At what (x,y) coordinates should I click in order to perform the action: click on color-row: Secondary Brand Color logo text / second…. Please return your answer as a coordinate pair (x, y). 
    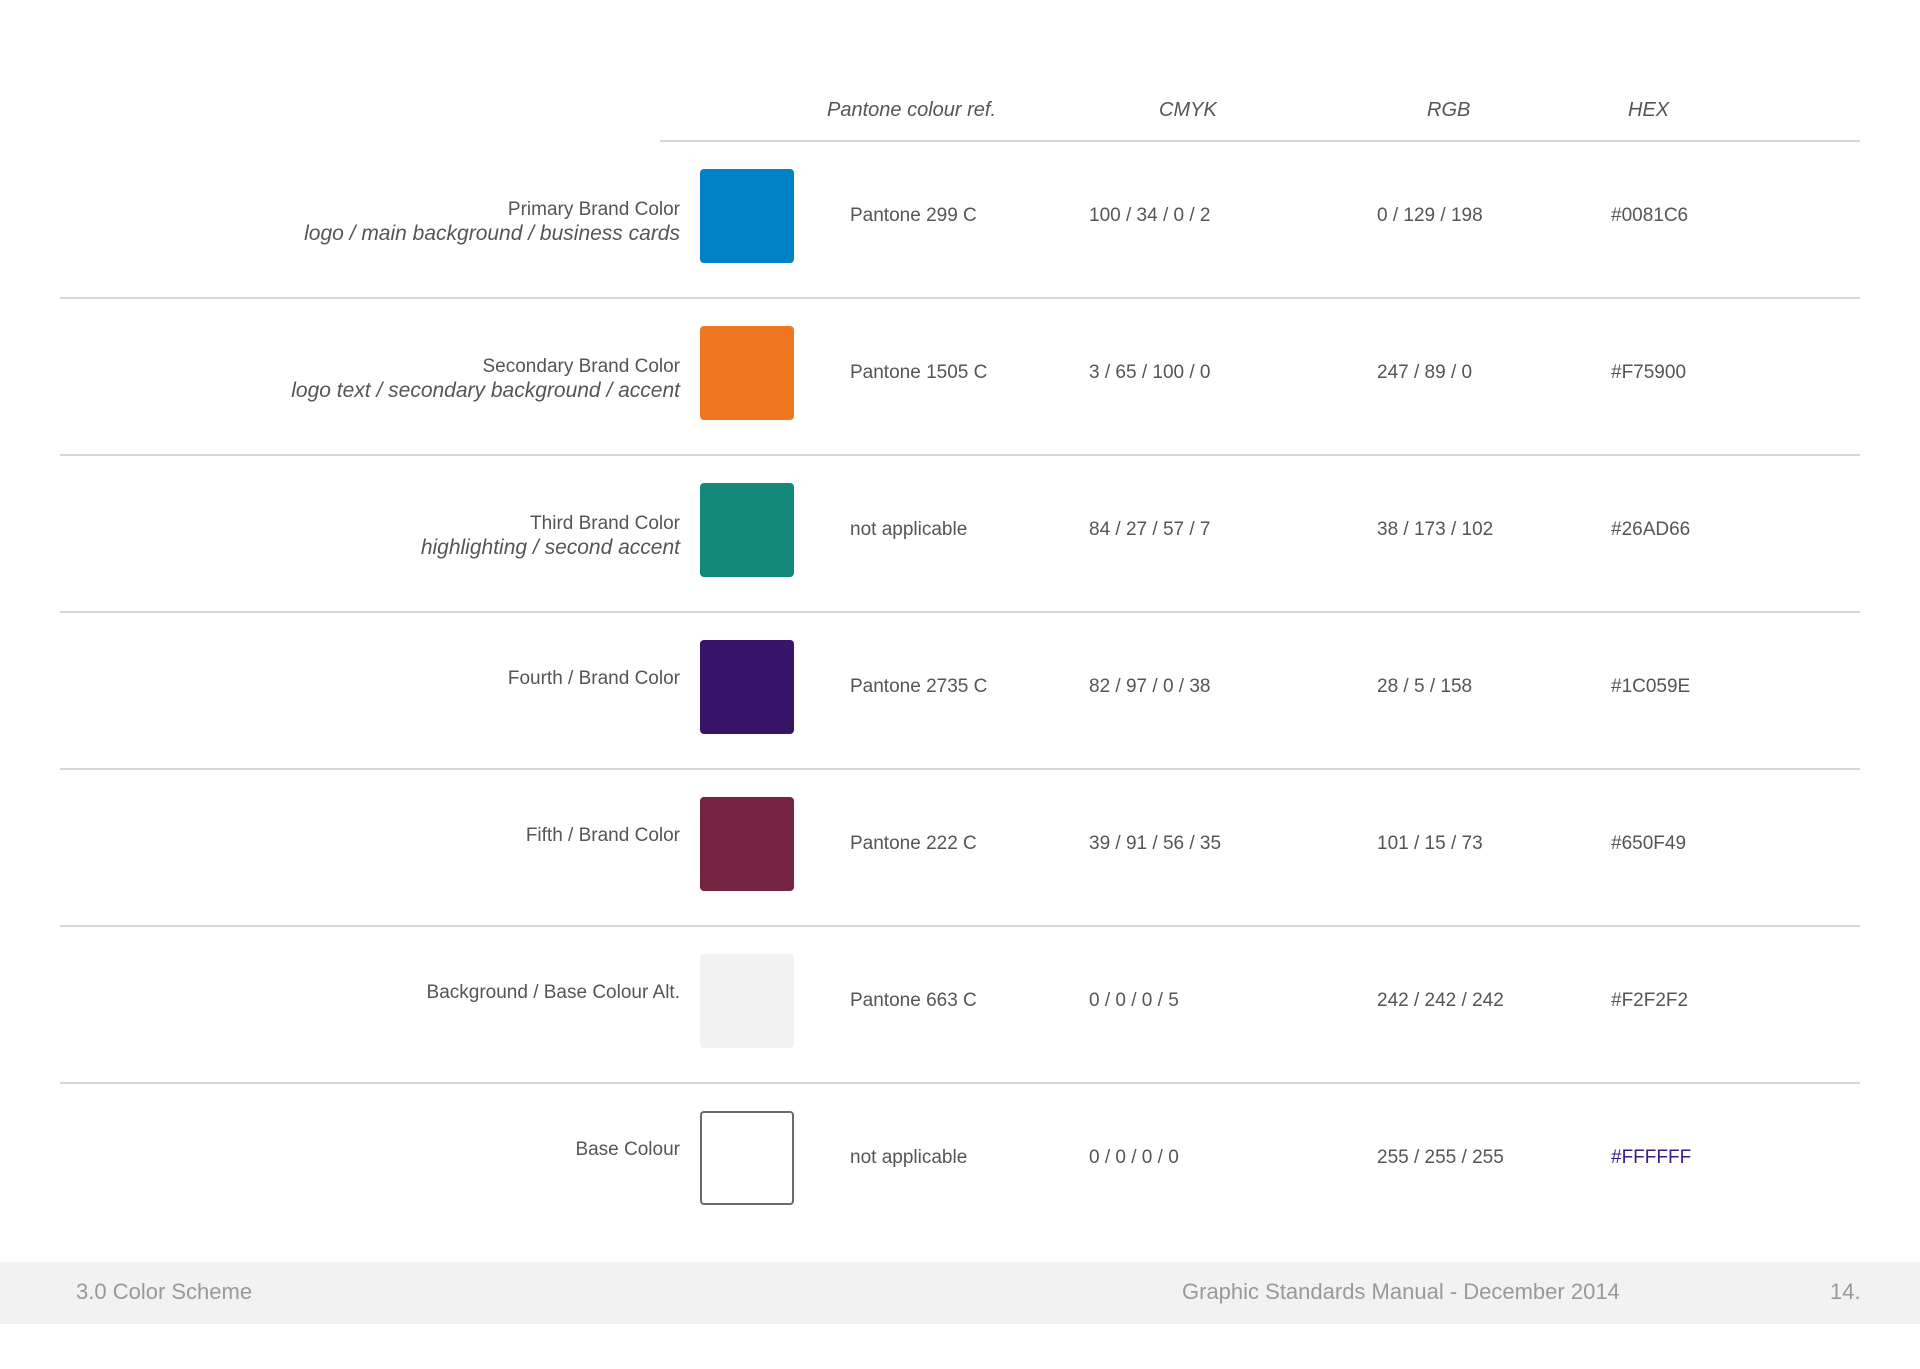
    Looking at the image, I should click on (960, 376).